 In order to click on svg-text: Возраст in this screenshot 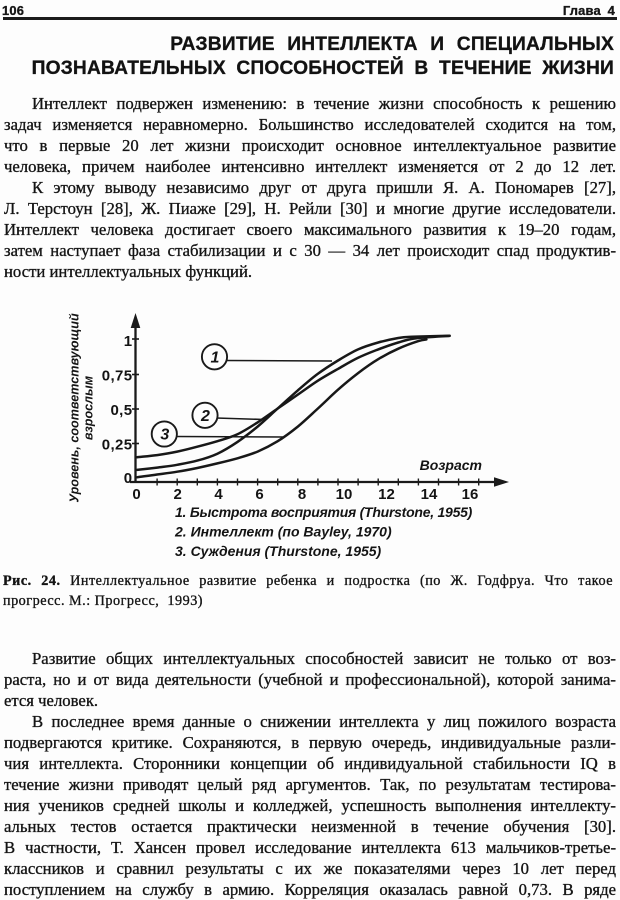, I will do `click(451, 465)`.